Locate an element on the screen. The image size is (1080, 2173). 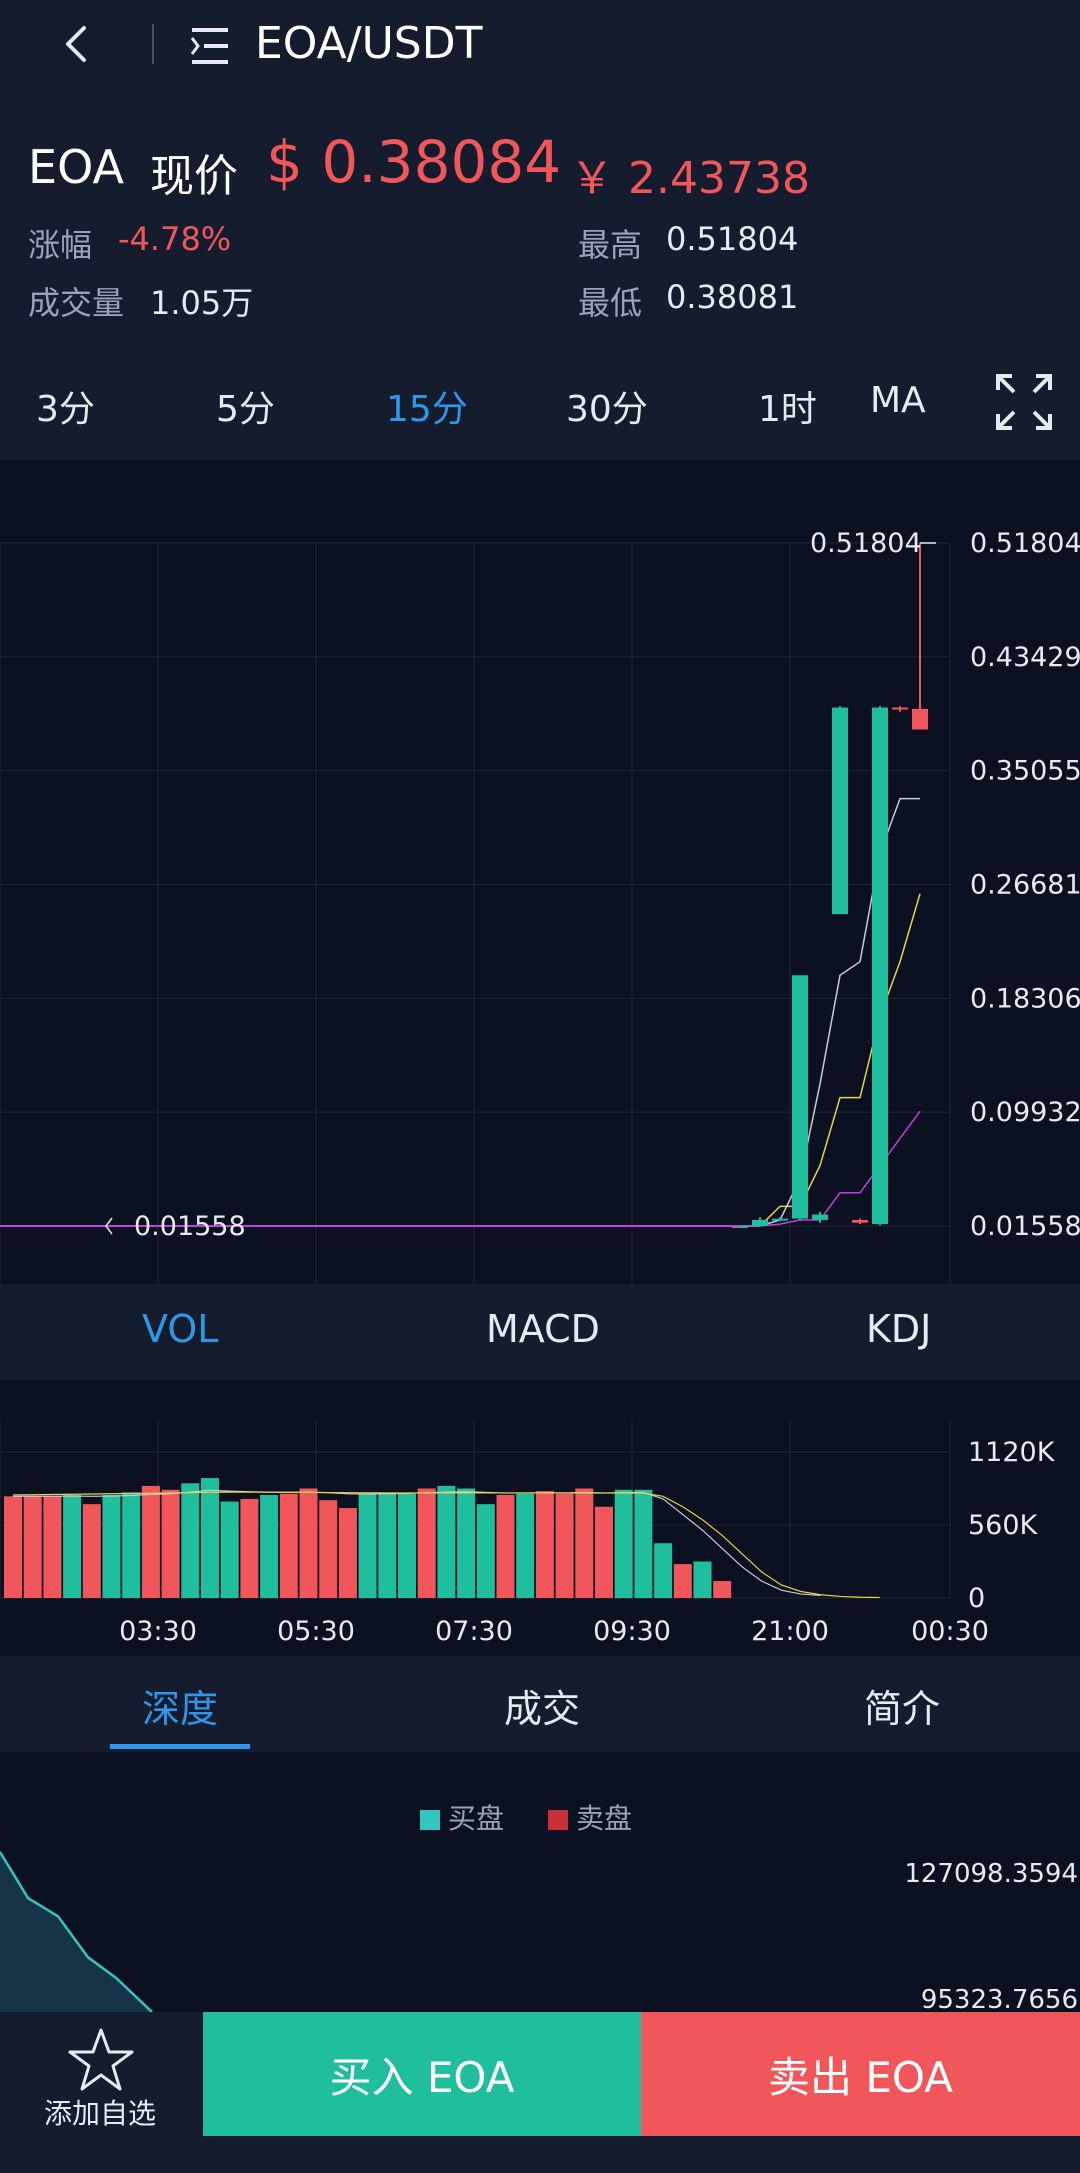
depth-chart: 买盘 卖盘 127098.3594 95323.7656 is located at coordinates (539, 1907).